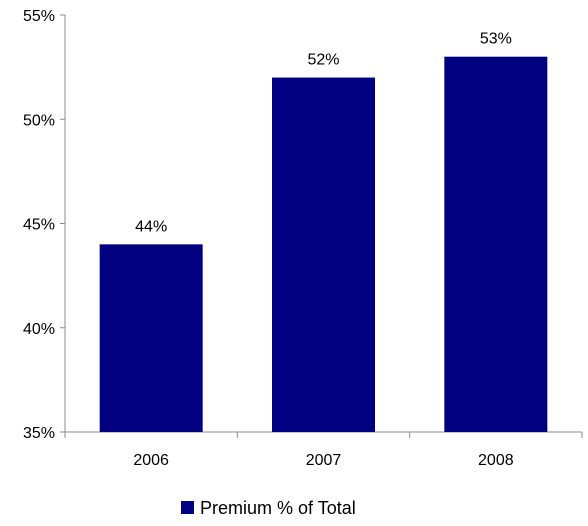 The image size is (588, 526). What do you see at coordinates (39, 329) in the screenshot?
I see `y-tick-label: 40%` at bounding box center [39, 329].